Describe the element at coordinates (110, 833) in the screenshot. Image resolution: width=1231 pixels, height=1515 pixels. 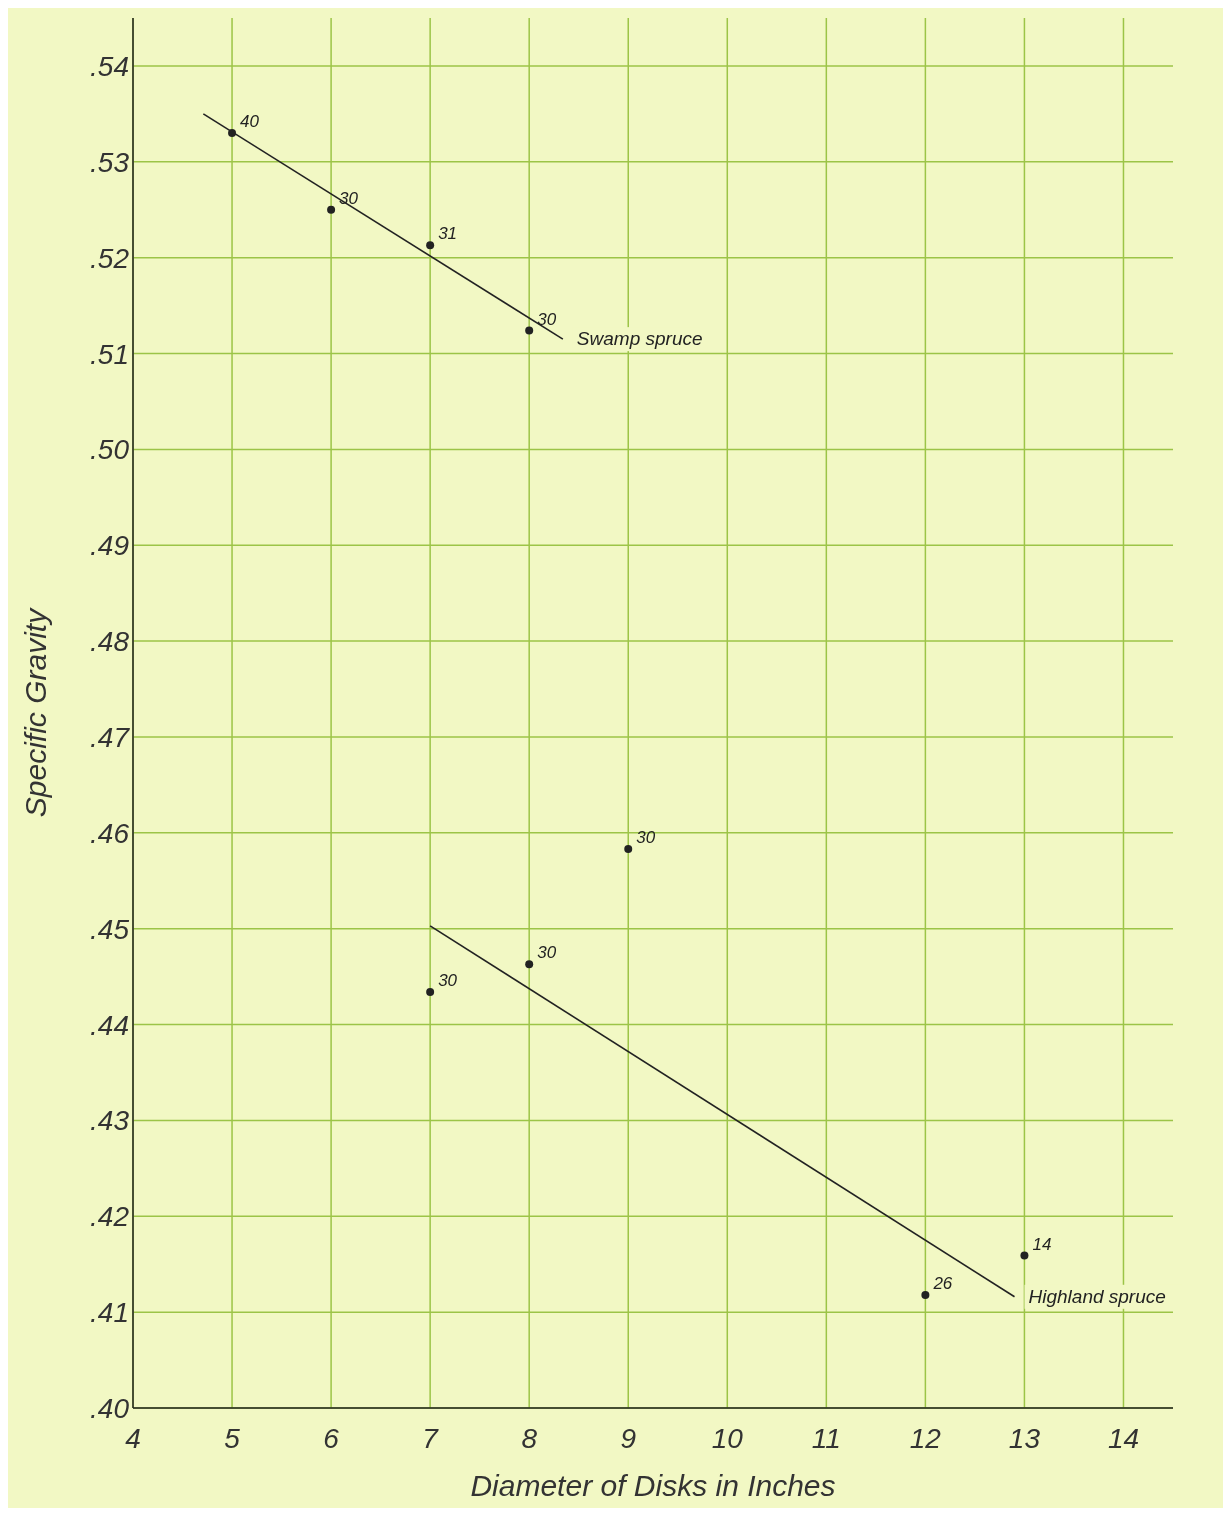
I see `y-tick-label: .46` at that location.